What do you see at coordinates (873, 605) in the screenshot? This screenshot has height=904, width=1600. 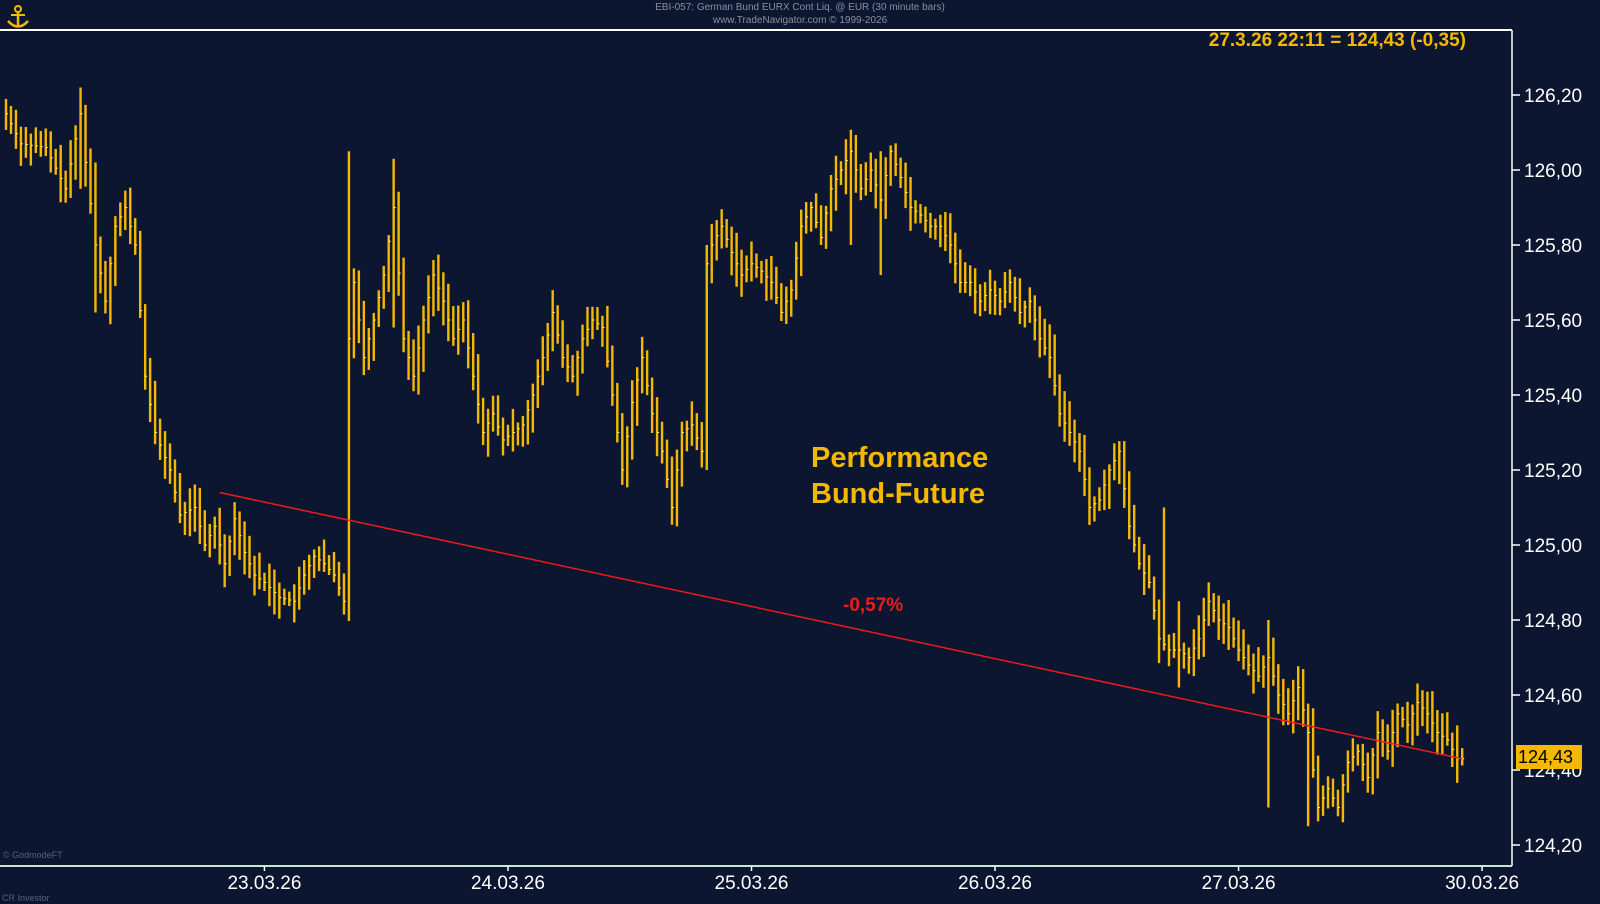 I see `trendline-label: -0,57%` at bounding box center [873, 605].